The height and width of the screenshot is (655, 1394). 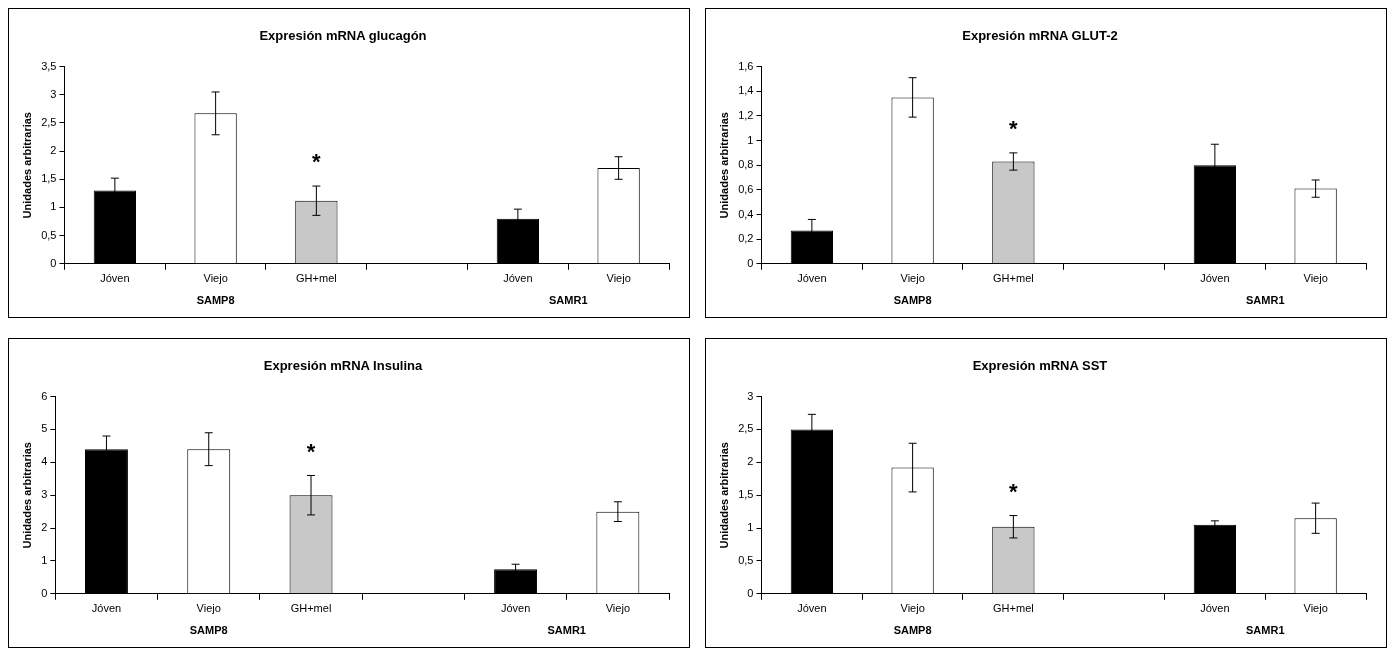 I want to click on y-tick-label: 3,5, so click(x=49, y=65).